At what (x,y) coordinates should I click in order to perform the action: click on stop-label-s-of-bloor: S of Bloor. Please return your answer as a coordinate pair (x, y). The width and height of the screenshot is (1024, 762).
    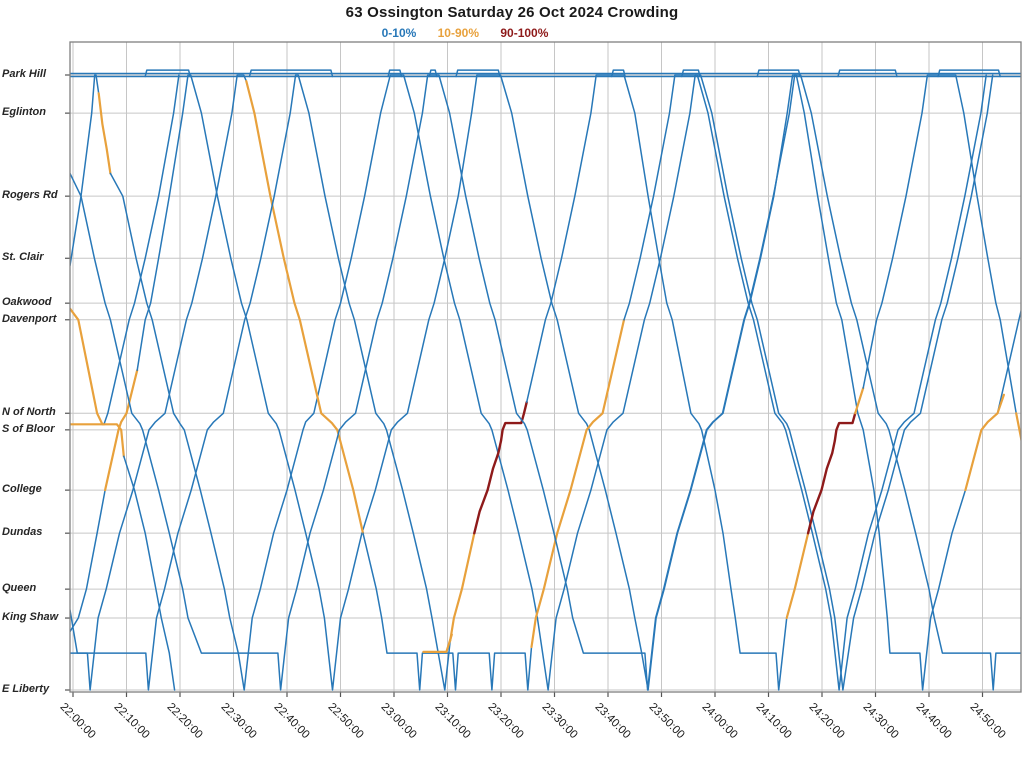
    Looking at the image, I should click on (28, 428).